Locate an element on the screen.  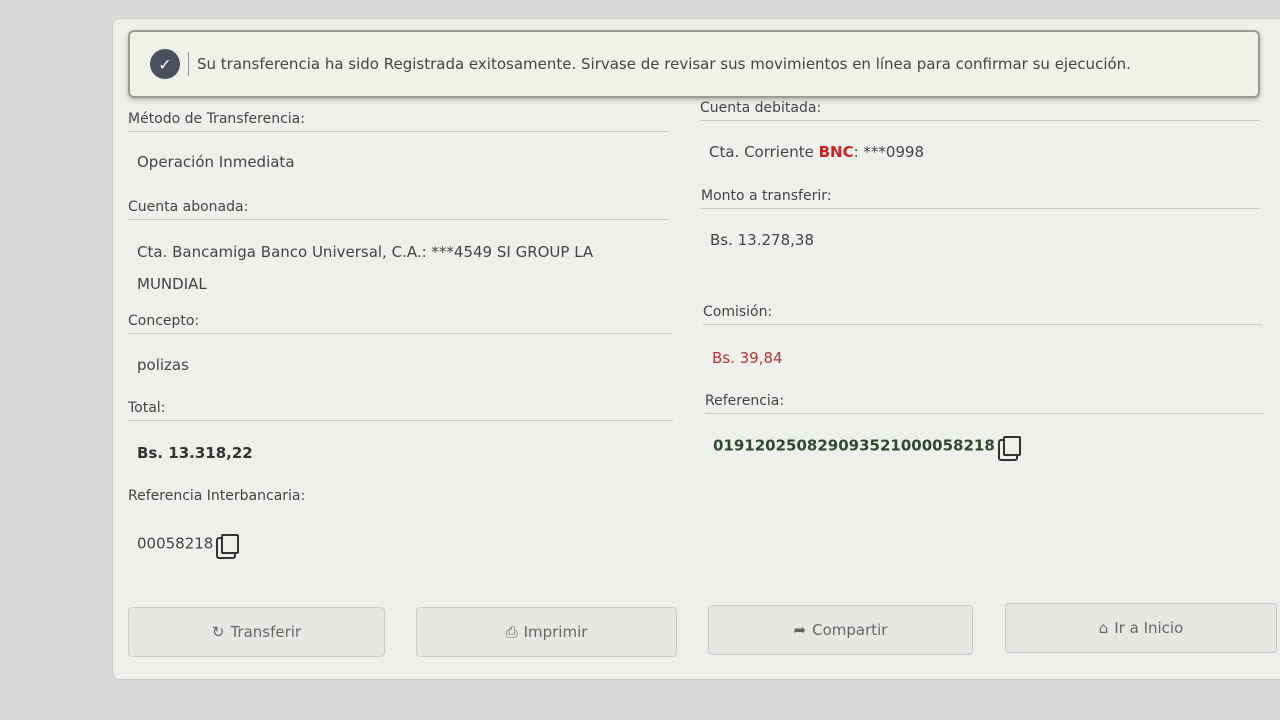
commission-label: Comisión: is located at coordinates (983, 314).